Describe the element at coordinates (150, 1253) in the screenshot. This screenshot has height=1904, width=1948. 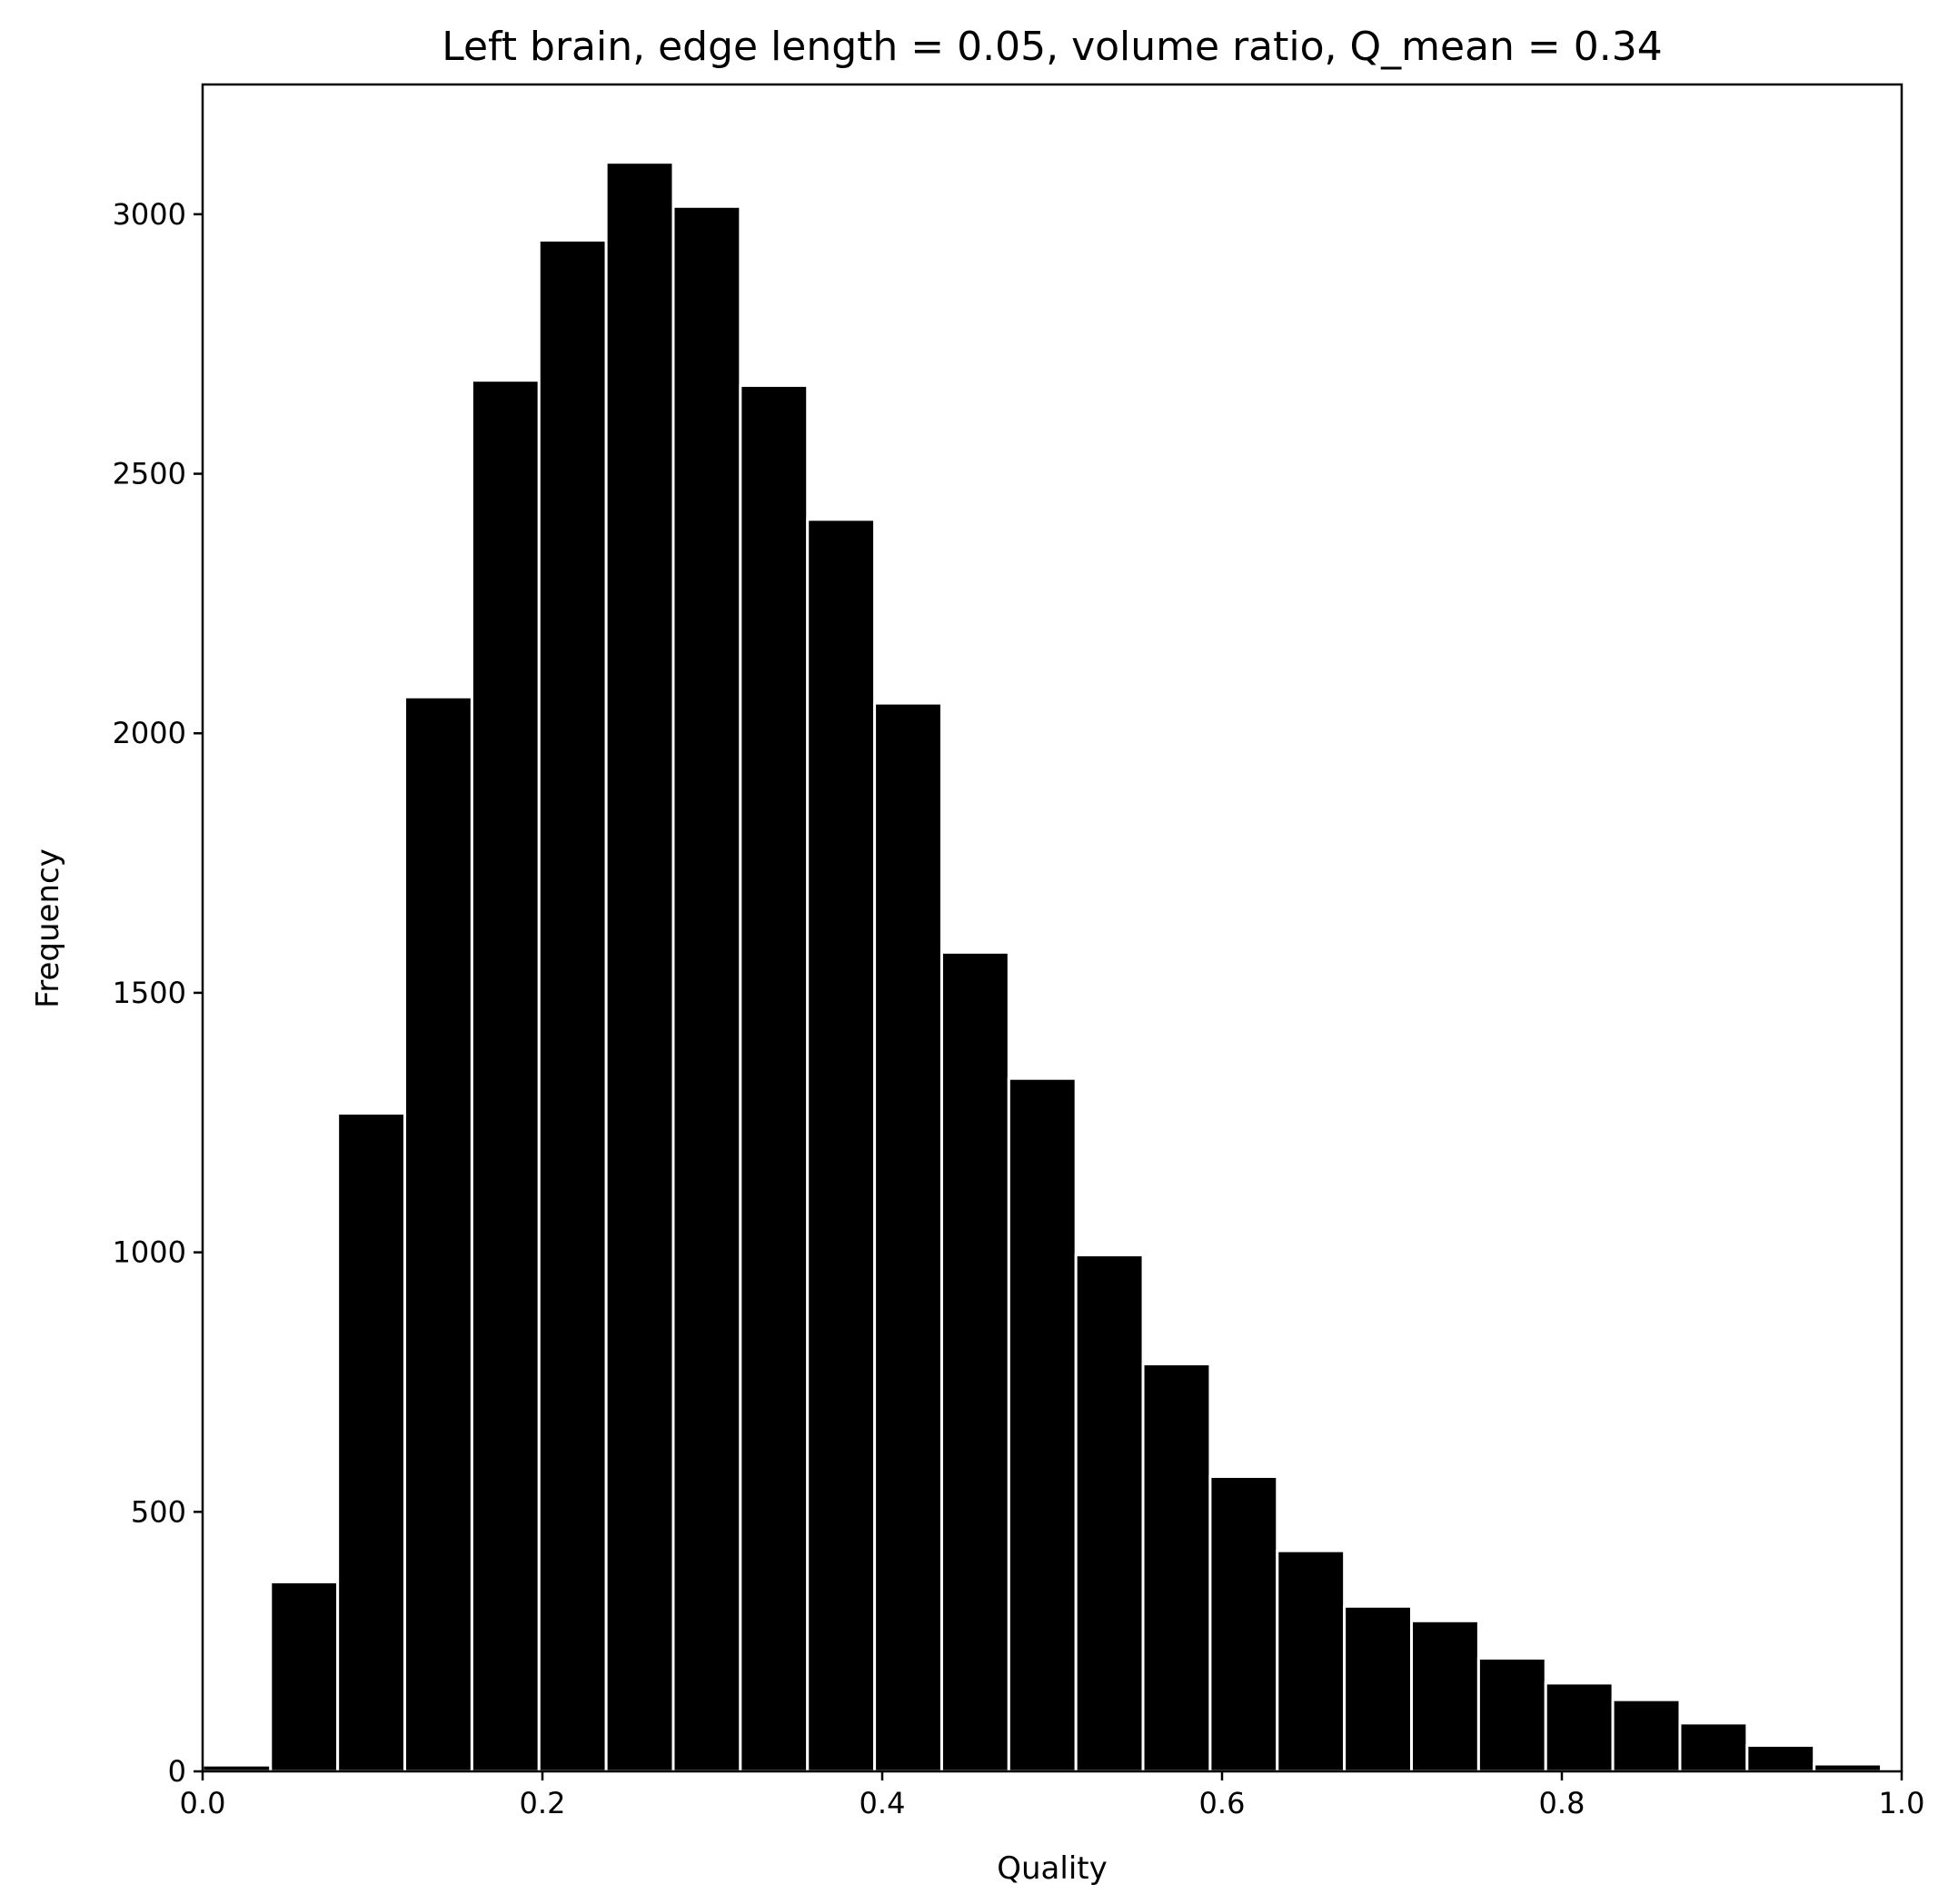
I see `y-tick-label: 1000` at that location.